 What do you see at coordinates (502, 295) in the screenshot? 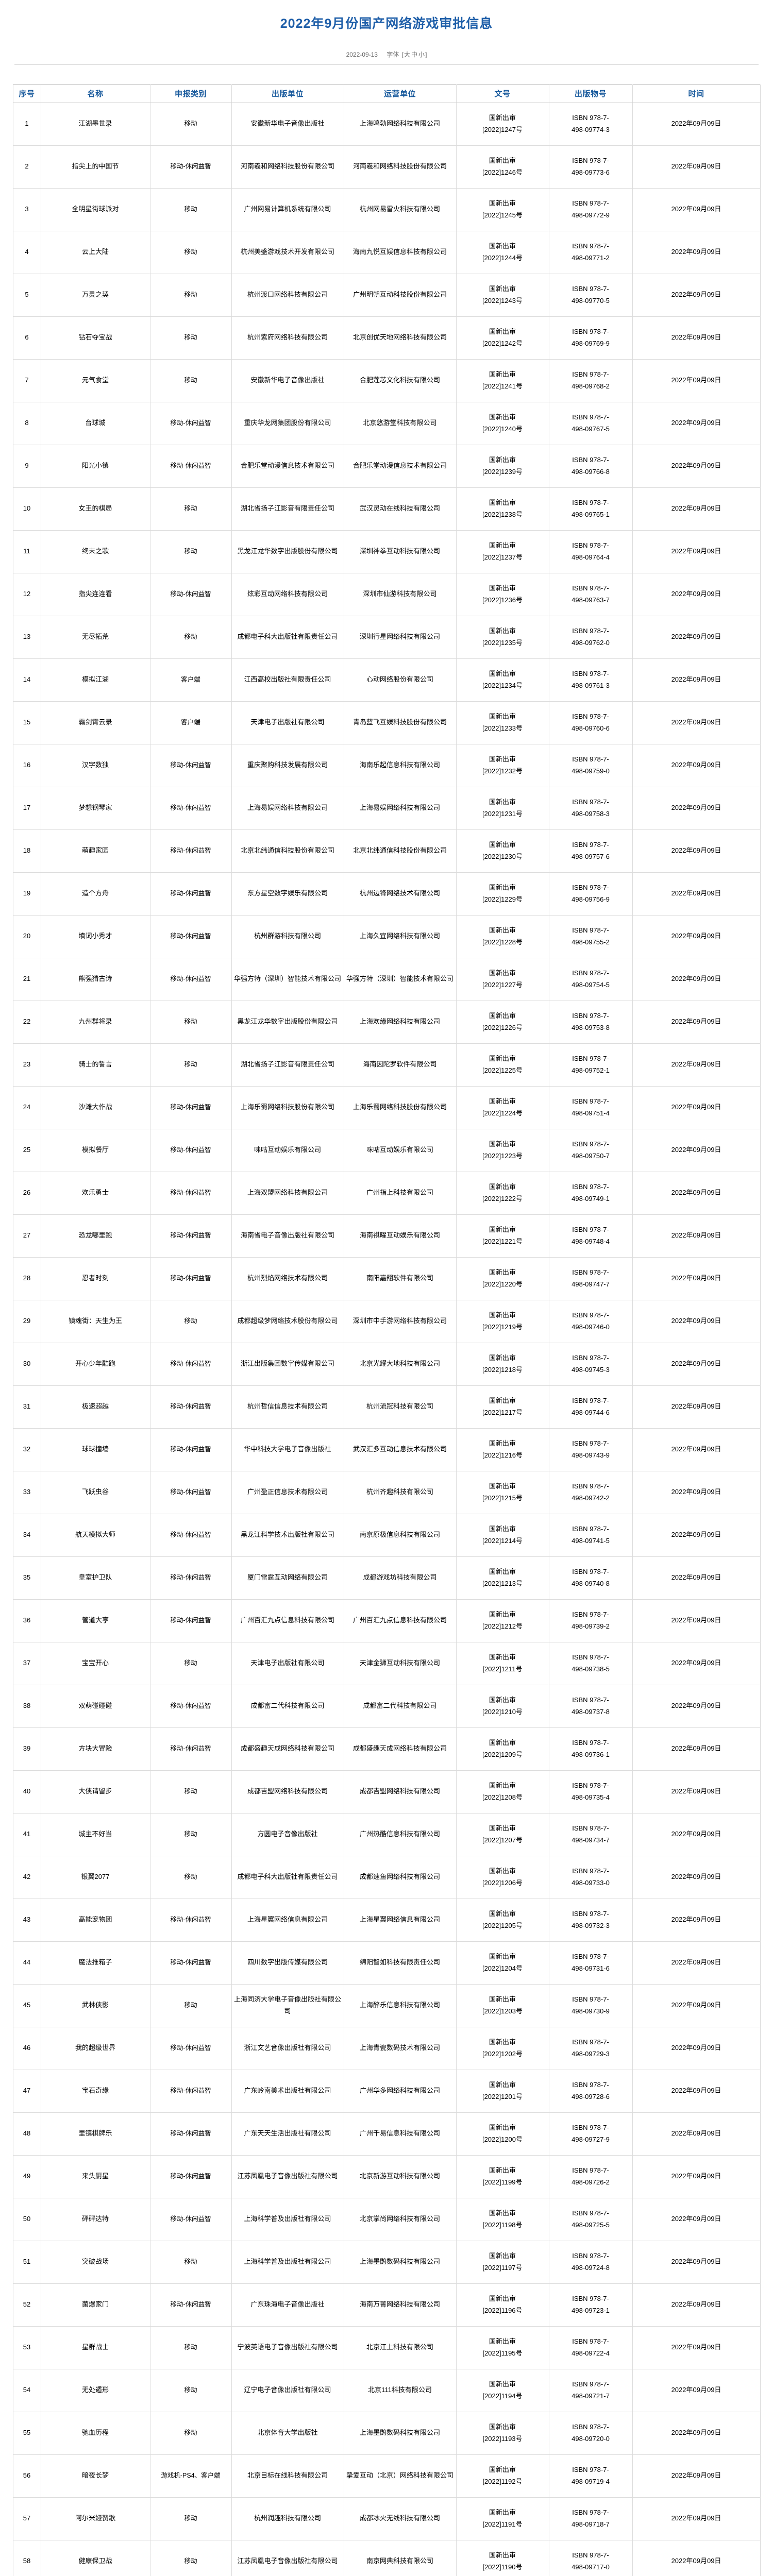
I see `document-number: 国新出审 [2022]1243号` at bounding box center [502, 295].